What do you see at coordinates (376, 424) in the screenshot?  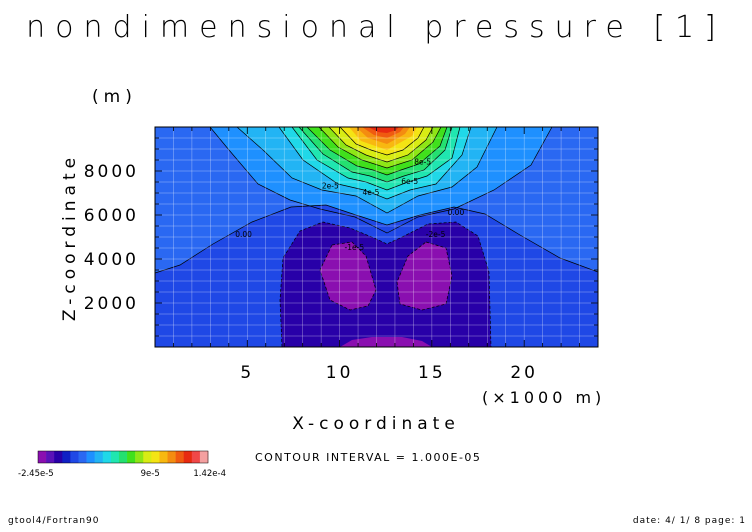 I see `x-axis-label: X-coordinate` at bounding box center [376, 424].